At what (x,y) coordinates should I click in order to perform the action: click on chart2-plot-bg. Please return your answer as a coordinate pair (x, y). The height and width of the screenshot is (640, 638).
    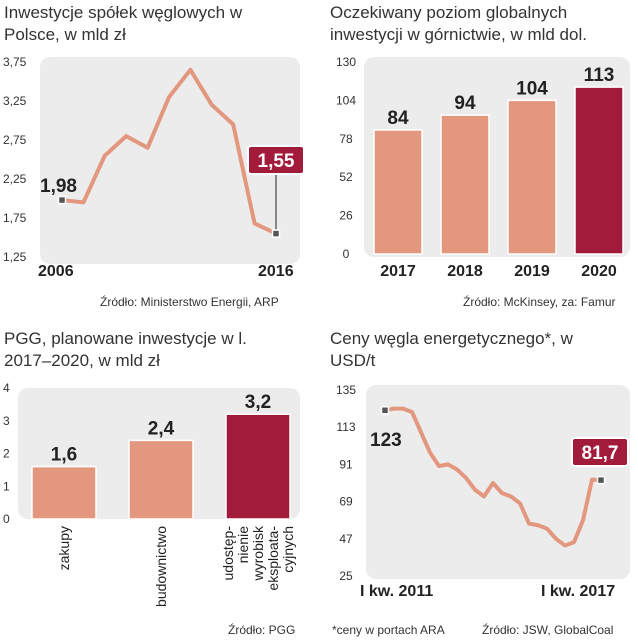
    Looking at the image, I should click on (497, 157).